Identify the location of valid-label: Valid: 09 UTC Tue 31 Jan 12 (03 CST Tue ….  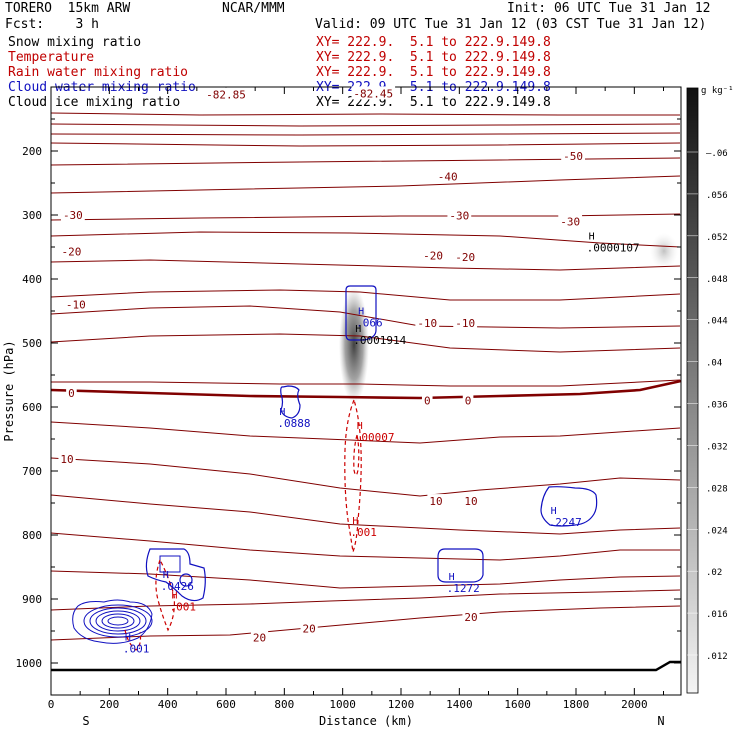
(511, 24).